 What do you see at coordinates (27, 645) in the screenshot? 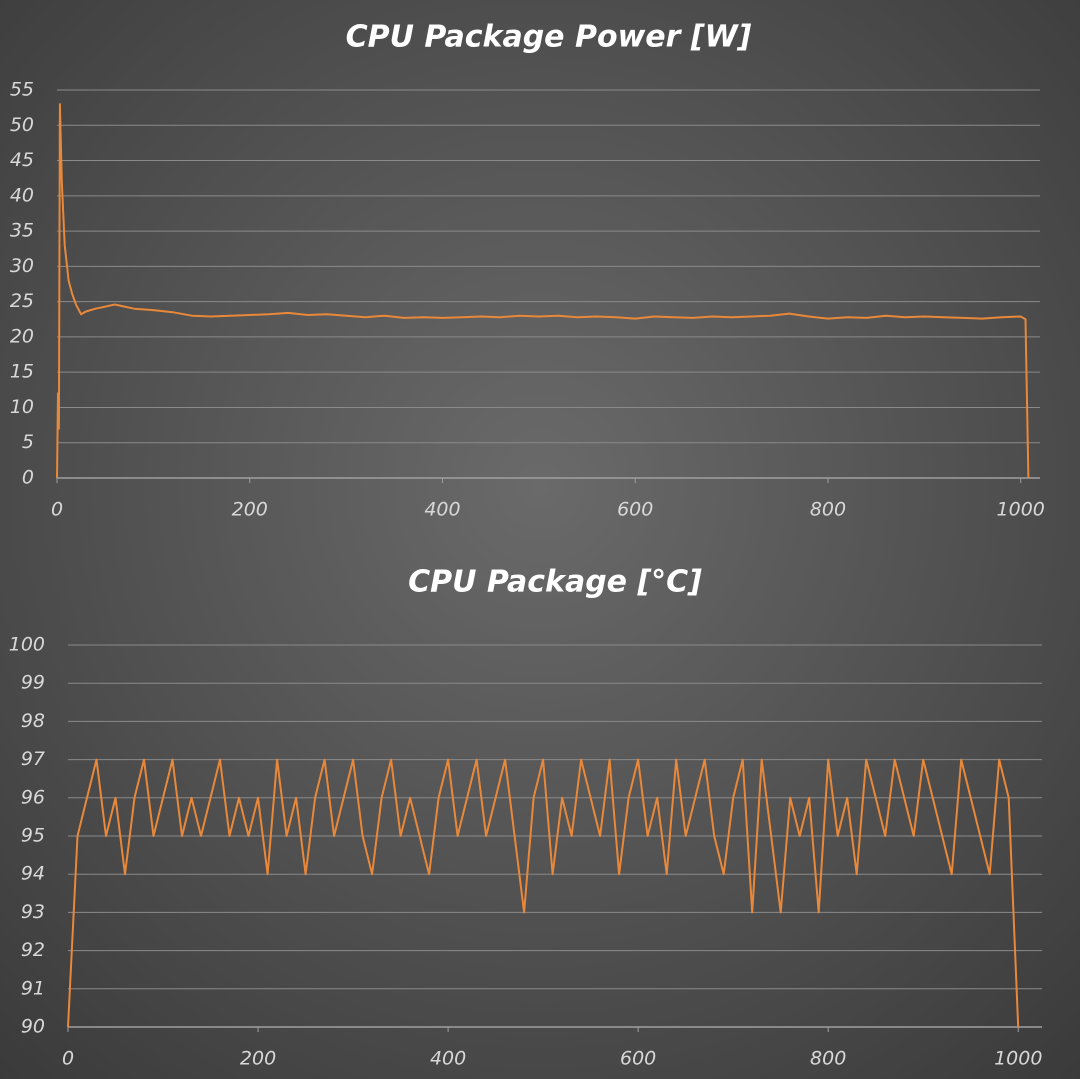
I see `y-tick-label: 100` at bounding box center [27, 645].